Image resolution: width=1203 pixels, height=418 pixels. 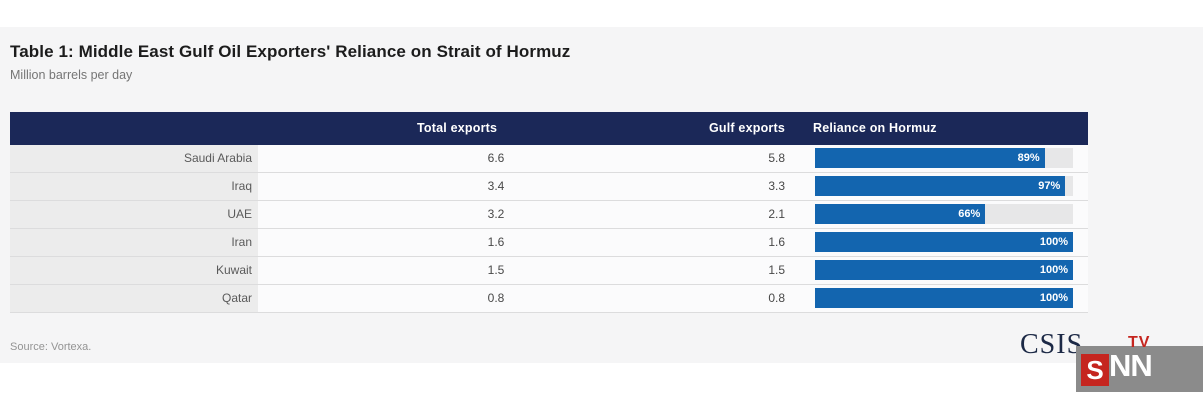 I want to click on reliance-bar-track: 97%, so click(x=944, y=186).